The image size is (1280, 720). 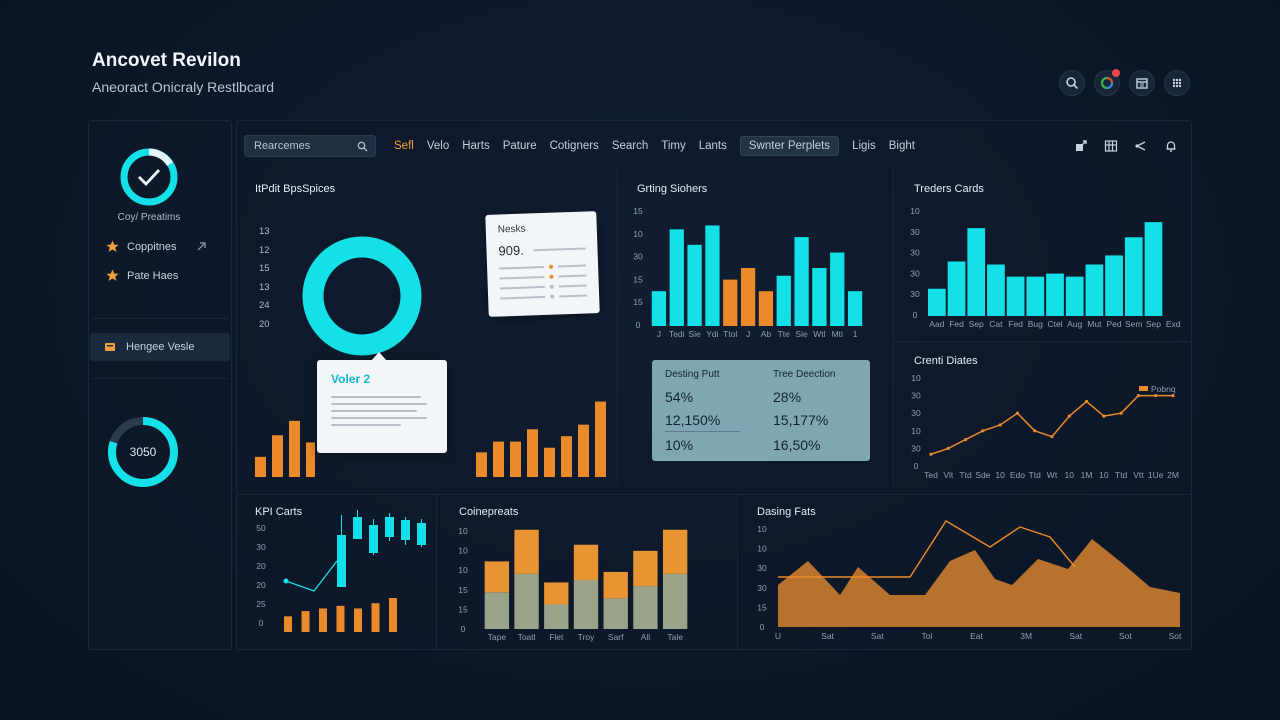 What do you see at coordinates (1081, 146) in the screenshot?
I see `export-icon` at bounding box center [1081, 146].